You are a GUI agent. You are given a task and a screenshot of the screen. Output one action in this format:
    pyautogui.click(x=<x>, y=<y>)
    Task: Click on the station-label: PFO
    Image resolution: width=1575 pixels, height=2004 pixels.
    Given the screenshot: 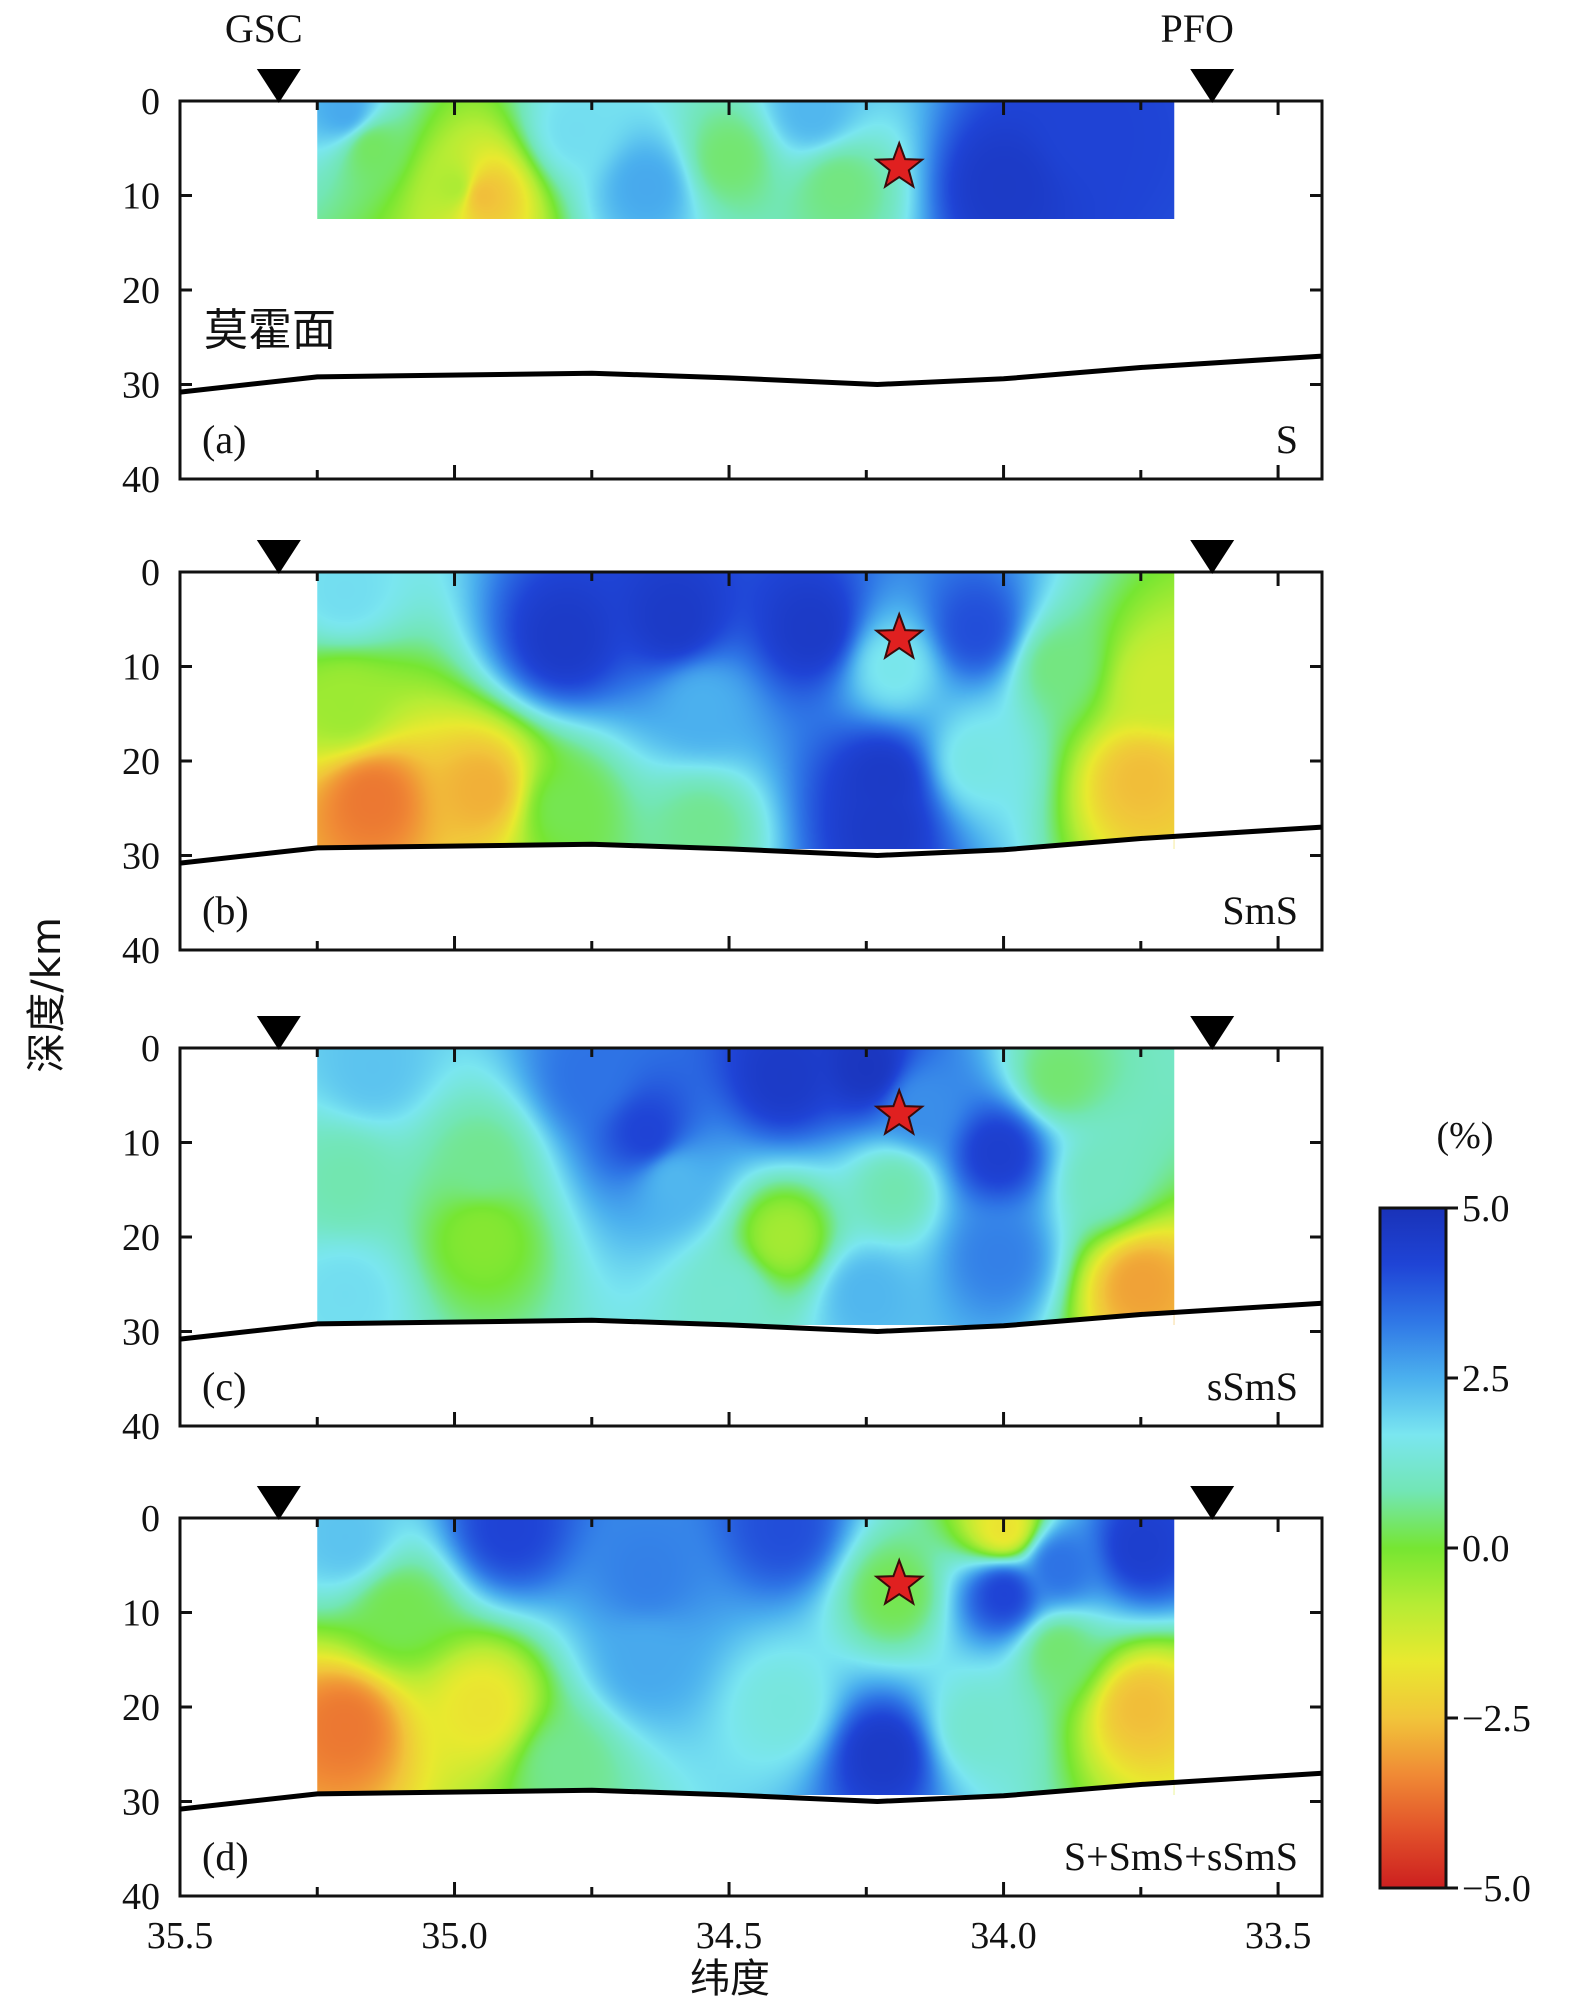 What is the action you would take?
    pyautogui.click(x=1196, y=28)
    